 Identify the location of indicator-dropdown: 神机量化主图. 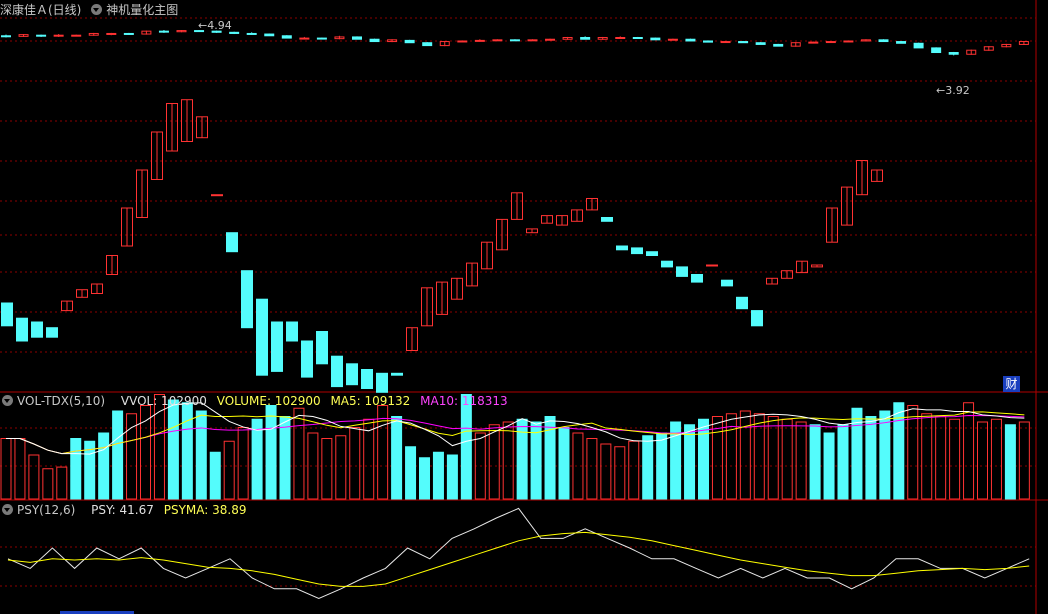
(137, 10).